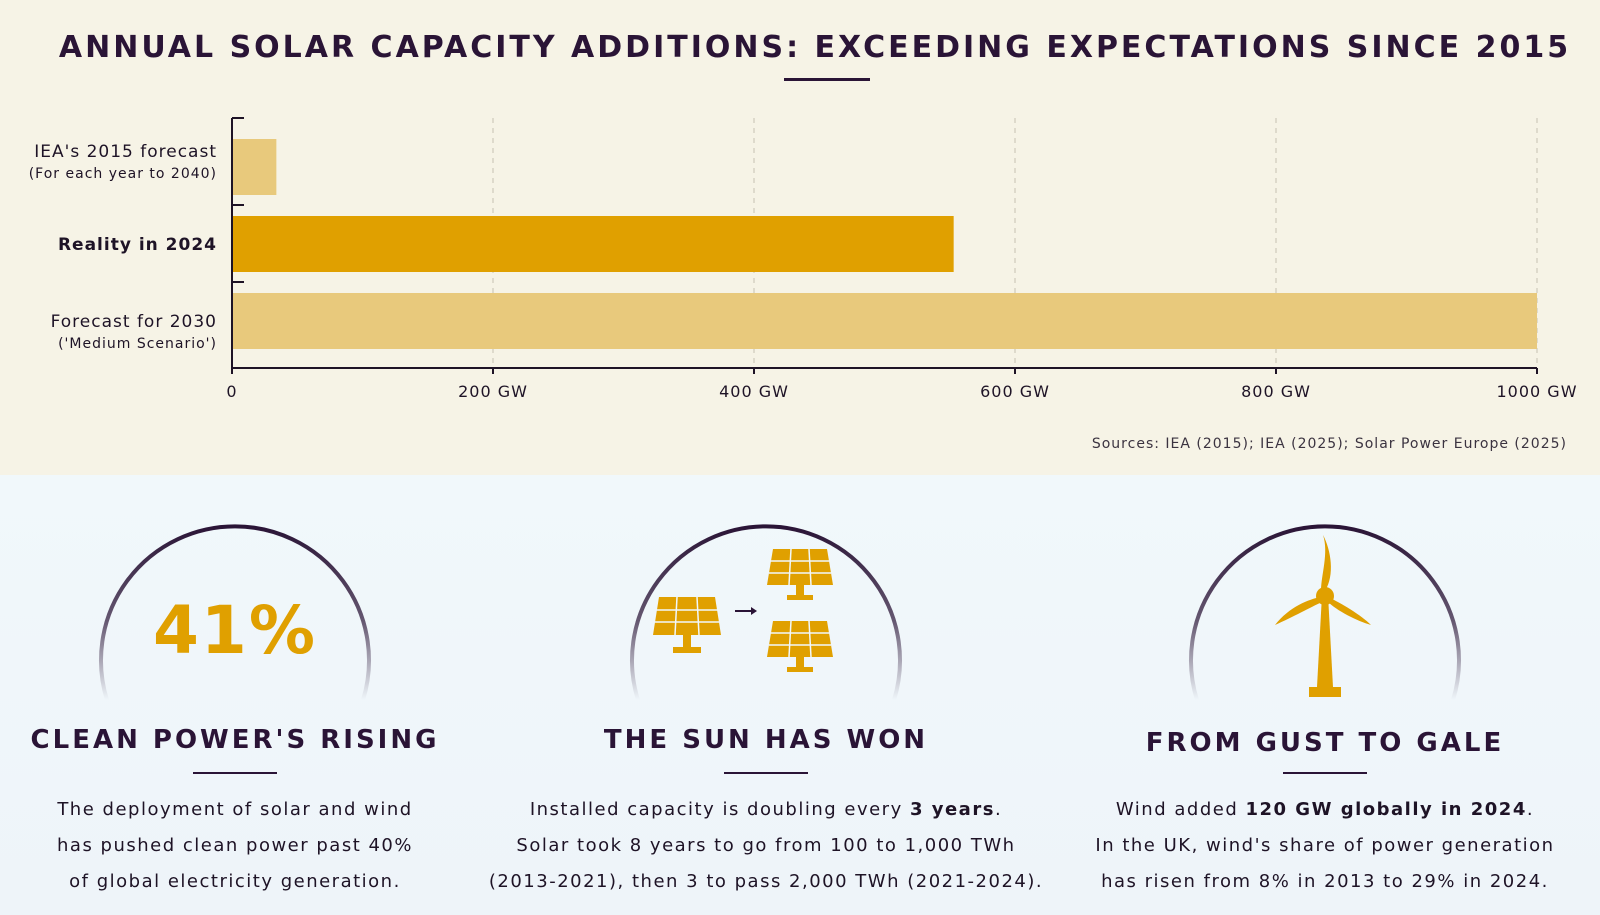 This screenshot has width=1600, height=915. Describe the element at coordinates (133, 322) in the screenshot. I see `category-main-label: Forecast for 2030` at that location.